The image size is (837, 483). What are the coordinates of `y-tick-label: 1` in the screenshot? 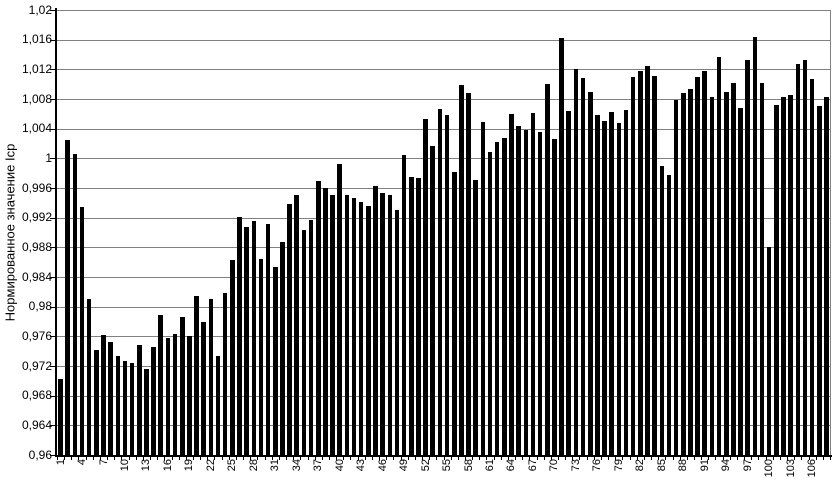 It's located at (48, 157).